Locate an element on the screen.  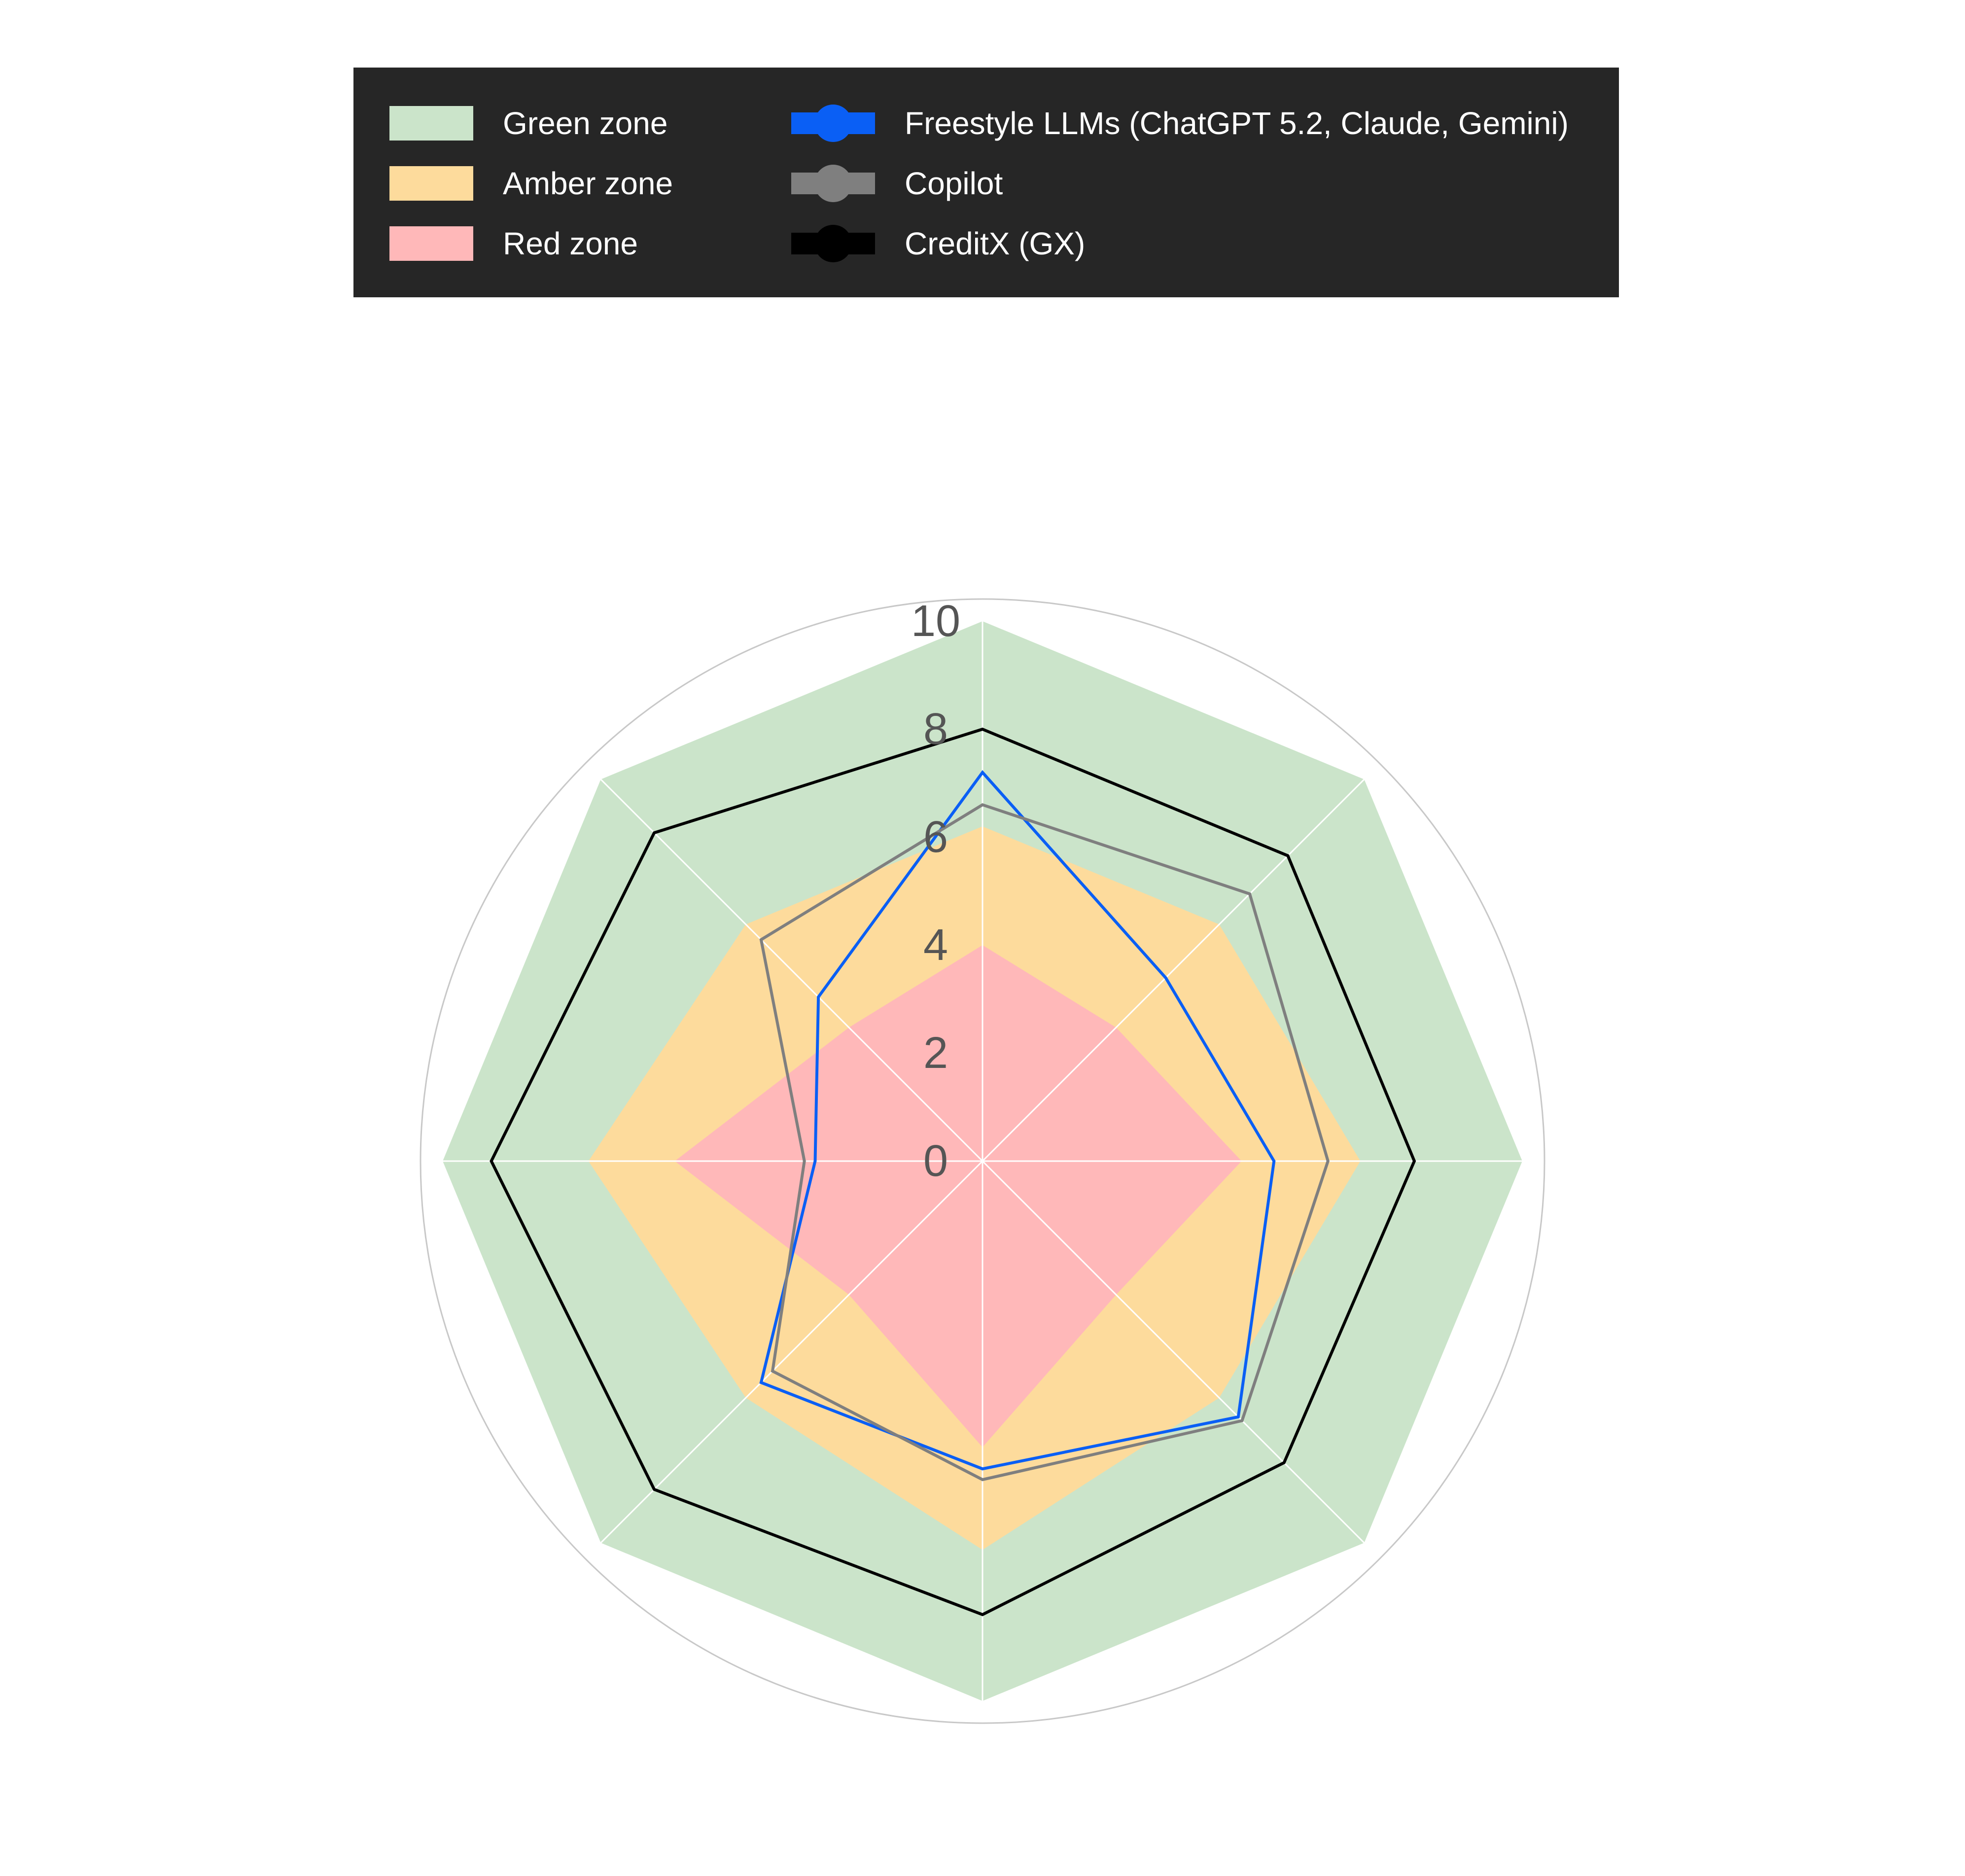
legend-box is located at coordinates (986, 182).